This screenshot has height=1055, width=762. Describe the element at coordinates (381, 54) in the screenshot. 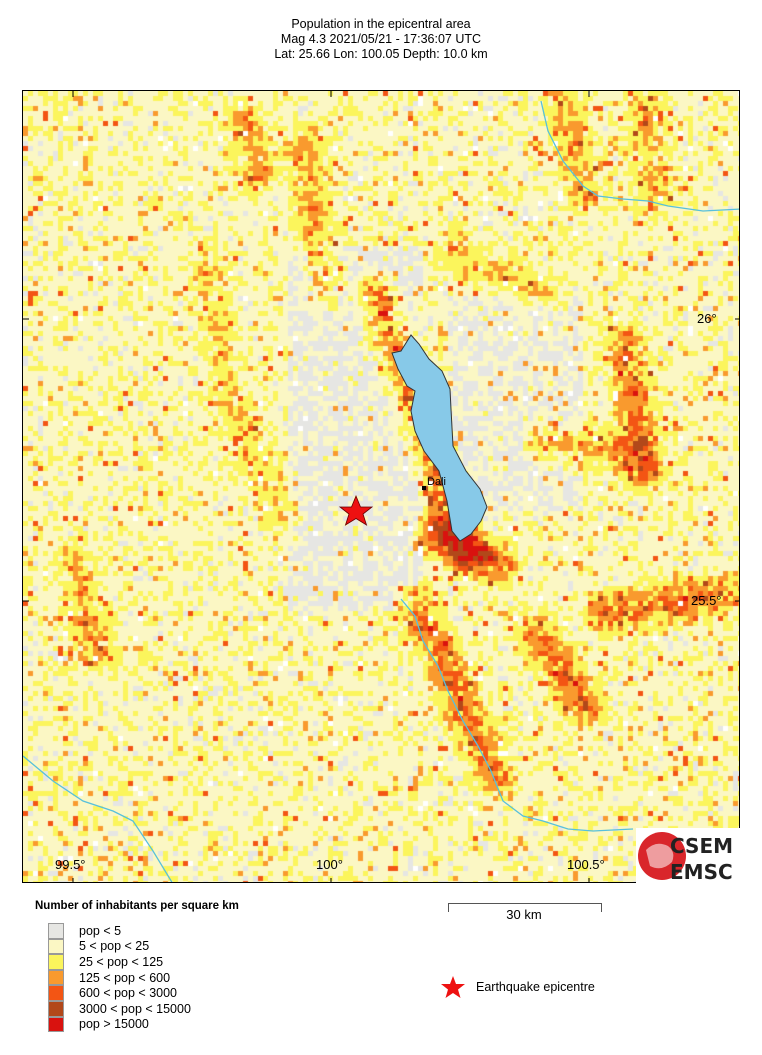

I see `event-location: Lat: 25.66 Lon: 100.05 Depth: 10.0 km` at that location.